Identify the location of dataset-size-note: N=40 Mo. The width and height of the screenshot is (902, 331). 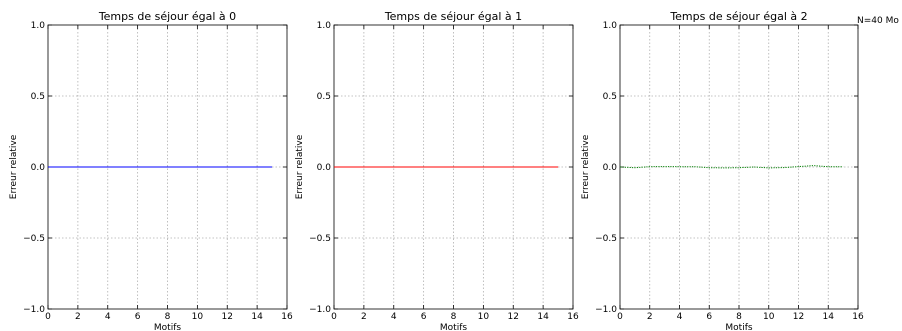
(878, 21).